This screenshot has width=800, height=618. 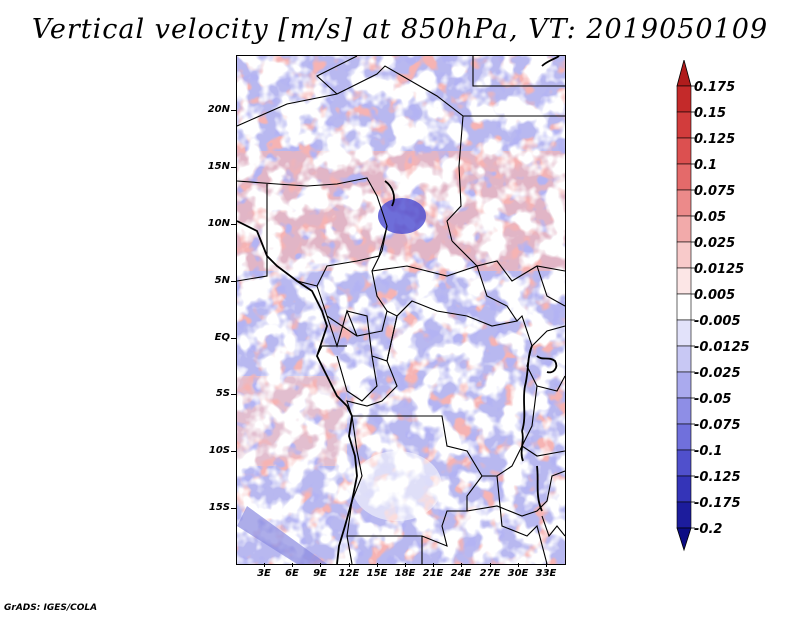 What do you see at coordinates (320, 573) in the screenshot?
I see `lon-label: 9E` at bounding box center [320, 573].